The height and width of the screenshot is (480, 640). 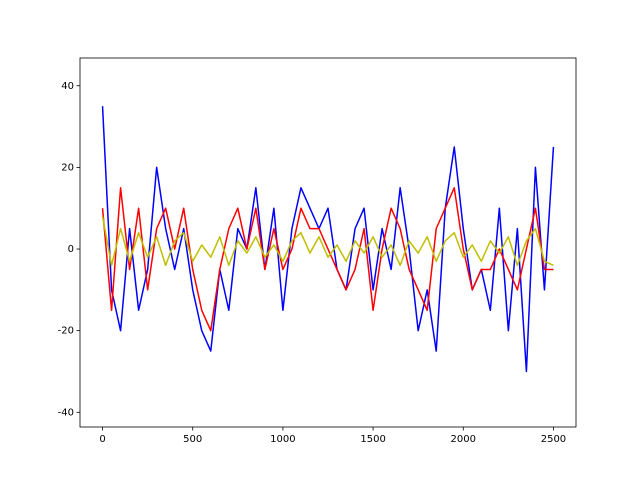 What do you see at coordinates (67, 86) in the screenshot?
I see `y-tick-label: 40` at bounding box center [67, 86].